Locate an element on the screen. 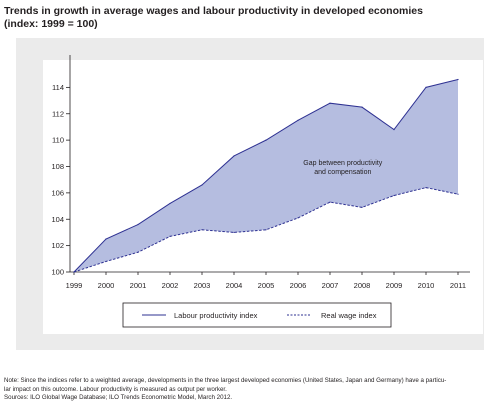  x-tick-label-2003: 2003 is located at coordinates (202, 285).